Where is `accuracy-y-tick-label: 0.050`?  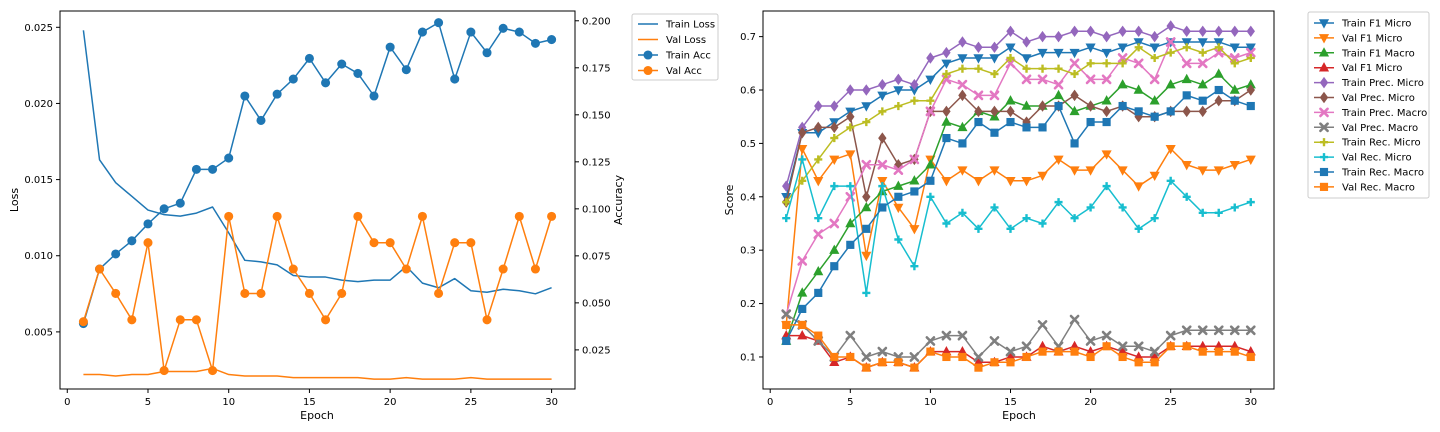
accuracy-y-tick-label: 0.050 is located at coordinates (596, 303).